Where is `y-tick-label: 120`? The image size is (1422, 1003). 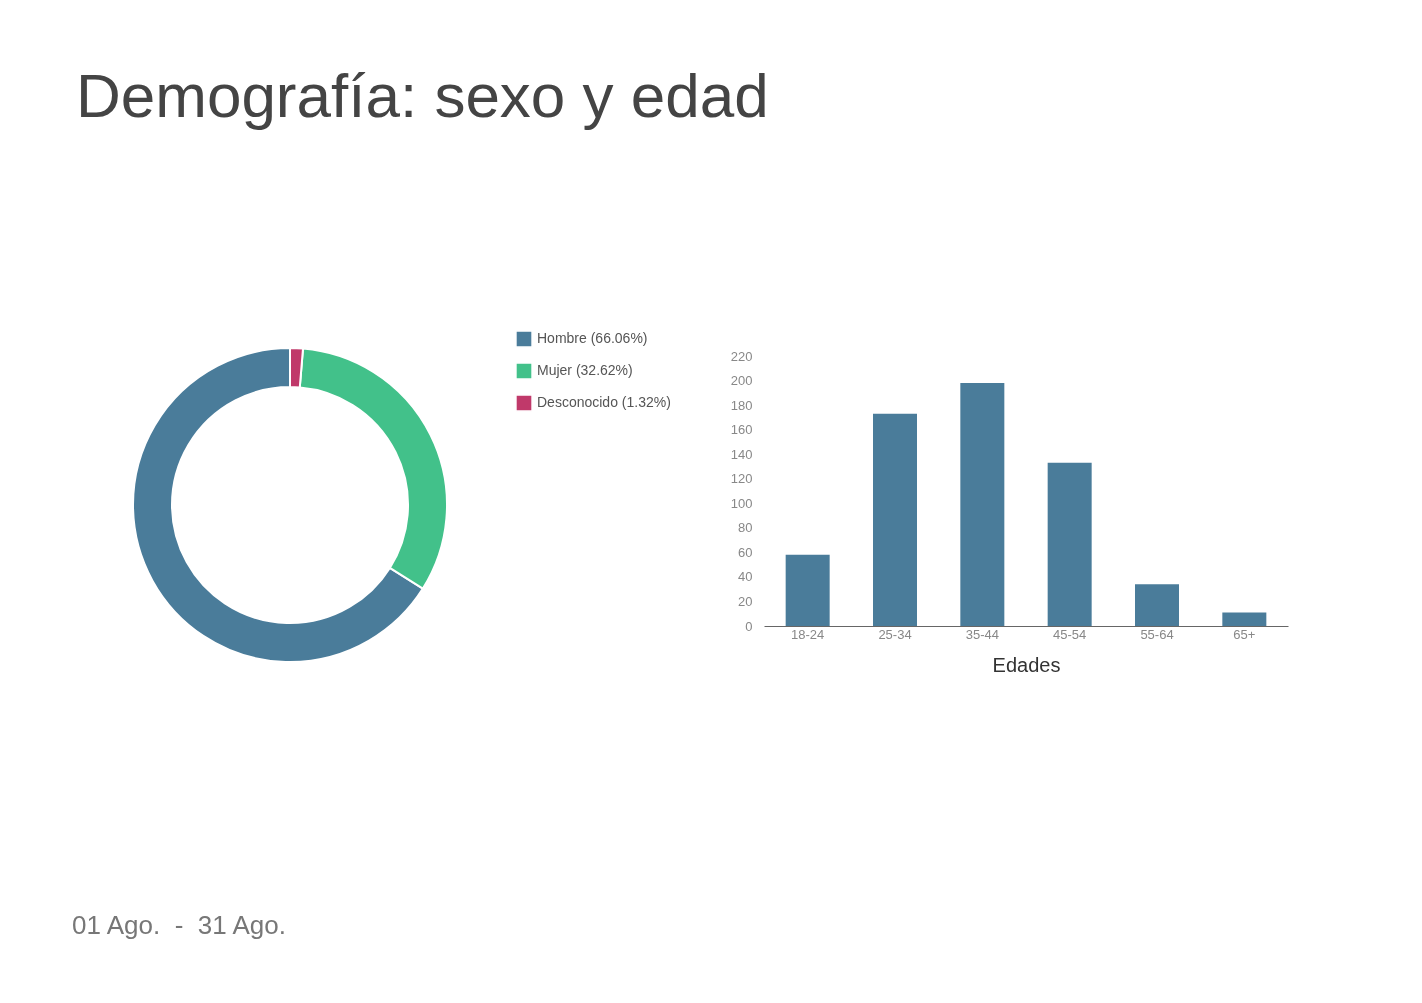 y-tick-label: 120 is located at coordinates (741, 479).